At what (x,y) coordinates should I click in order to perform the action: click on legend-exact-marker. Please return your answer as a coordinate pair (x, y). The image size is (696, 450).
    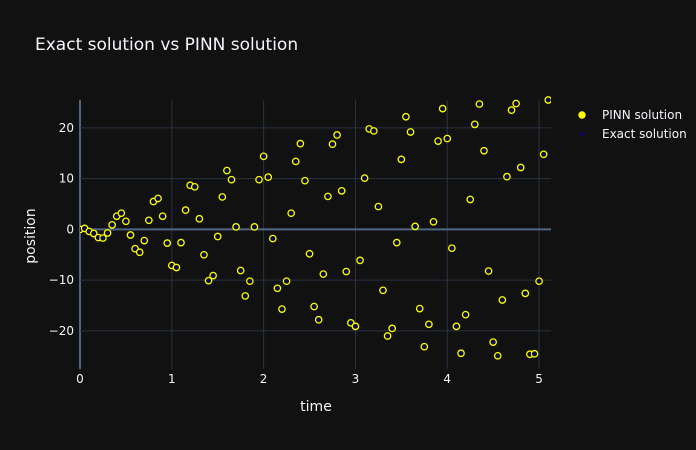
    Looking at the image, I should click on (582, 134).